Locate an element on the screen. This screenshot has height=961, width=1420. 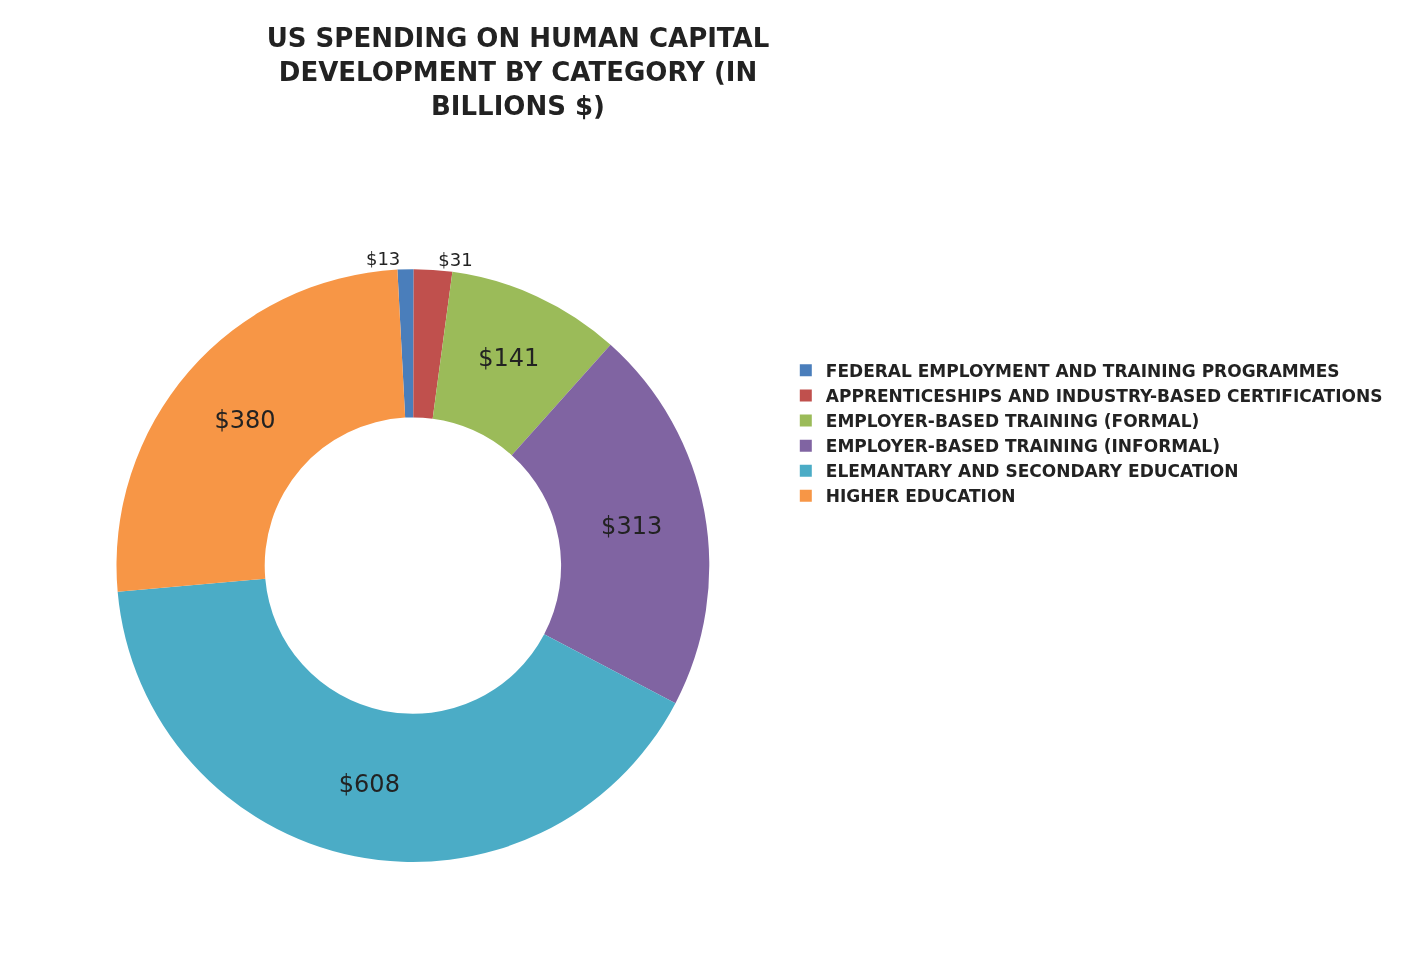
legend-label: FEDERAL EMPLOYMENT AND TRAINING PROGRAMMES is located at coordinates (1082, 370).